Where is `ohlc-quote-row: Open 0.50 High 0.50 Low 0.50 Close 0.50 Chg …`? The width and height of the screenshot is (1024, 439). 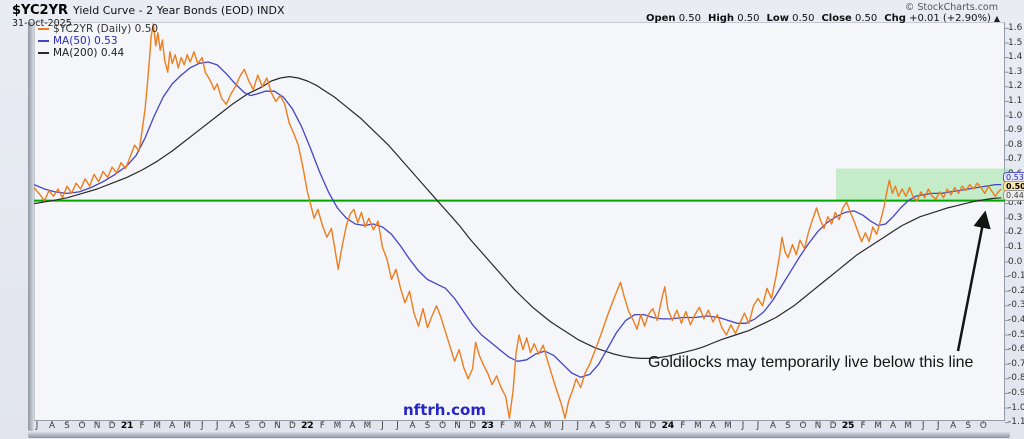
ohlc-quote-row: Open 0.50 High 0.50 Low 0.50 Close 0.50 Chg … is located at coordinates (819, 18).